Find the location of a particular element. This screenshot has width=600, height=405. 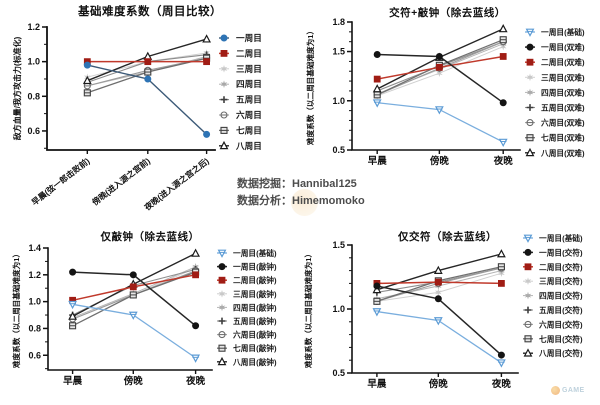

square-line-marker-icon is located at coordinates (222, 348).